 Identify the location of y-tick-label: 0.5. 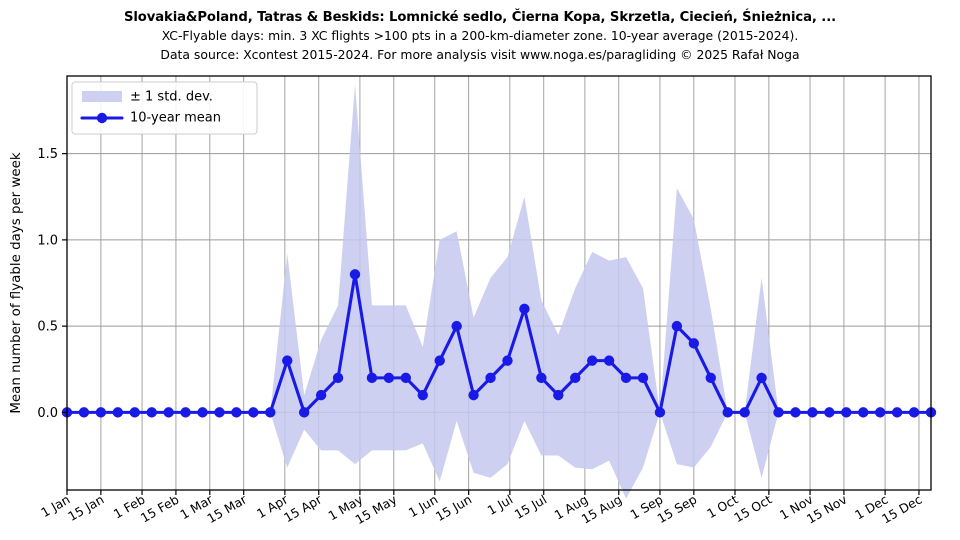
(47, 327).